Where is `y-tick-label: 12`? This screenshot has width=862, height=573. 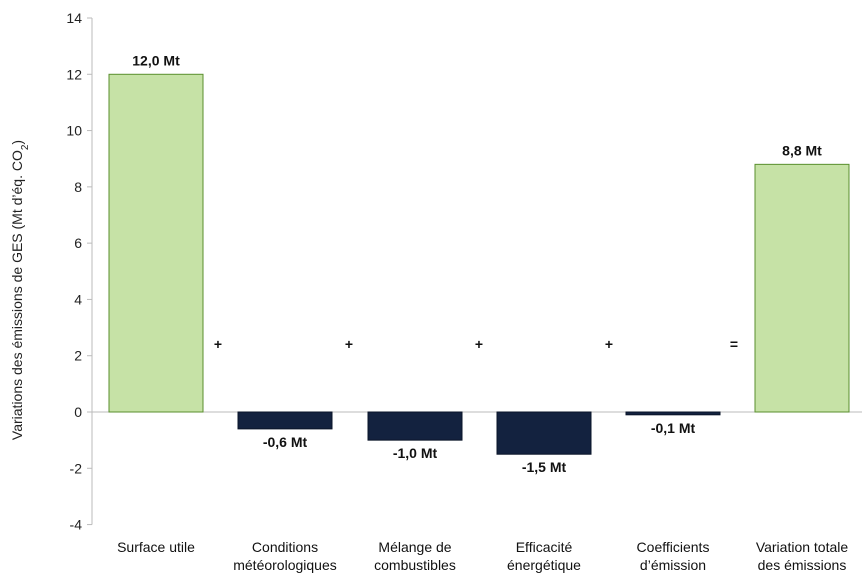
y-tick-label: 12 is located at coordinates (74, 74).